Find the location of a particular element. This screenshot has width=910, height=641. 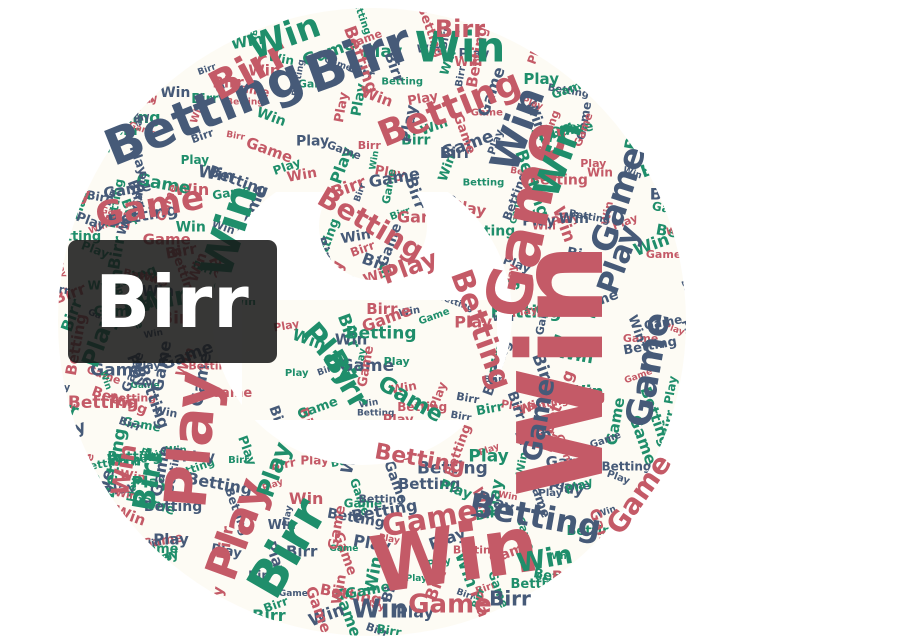

cloud-word: Birr is located at coordinates (460, 29).